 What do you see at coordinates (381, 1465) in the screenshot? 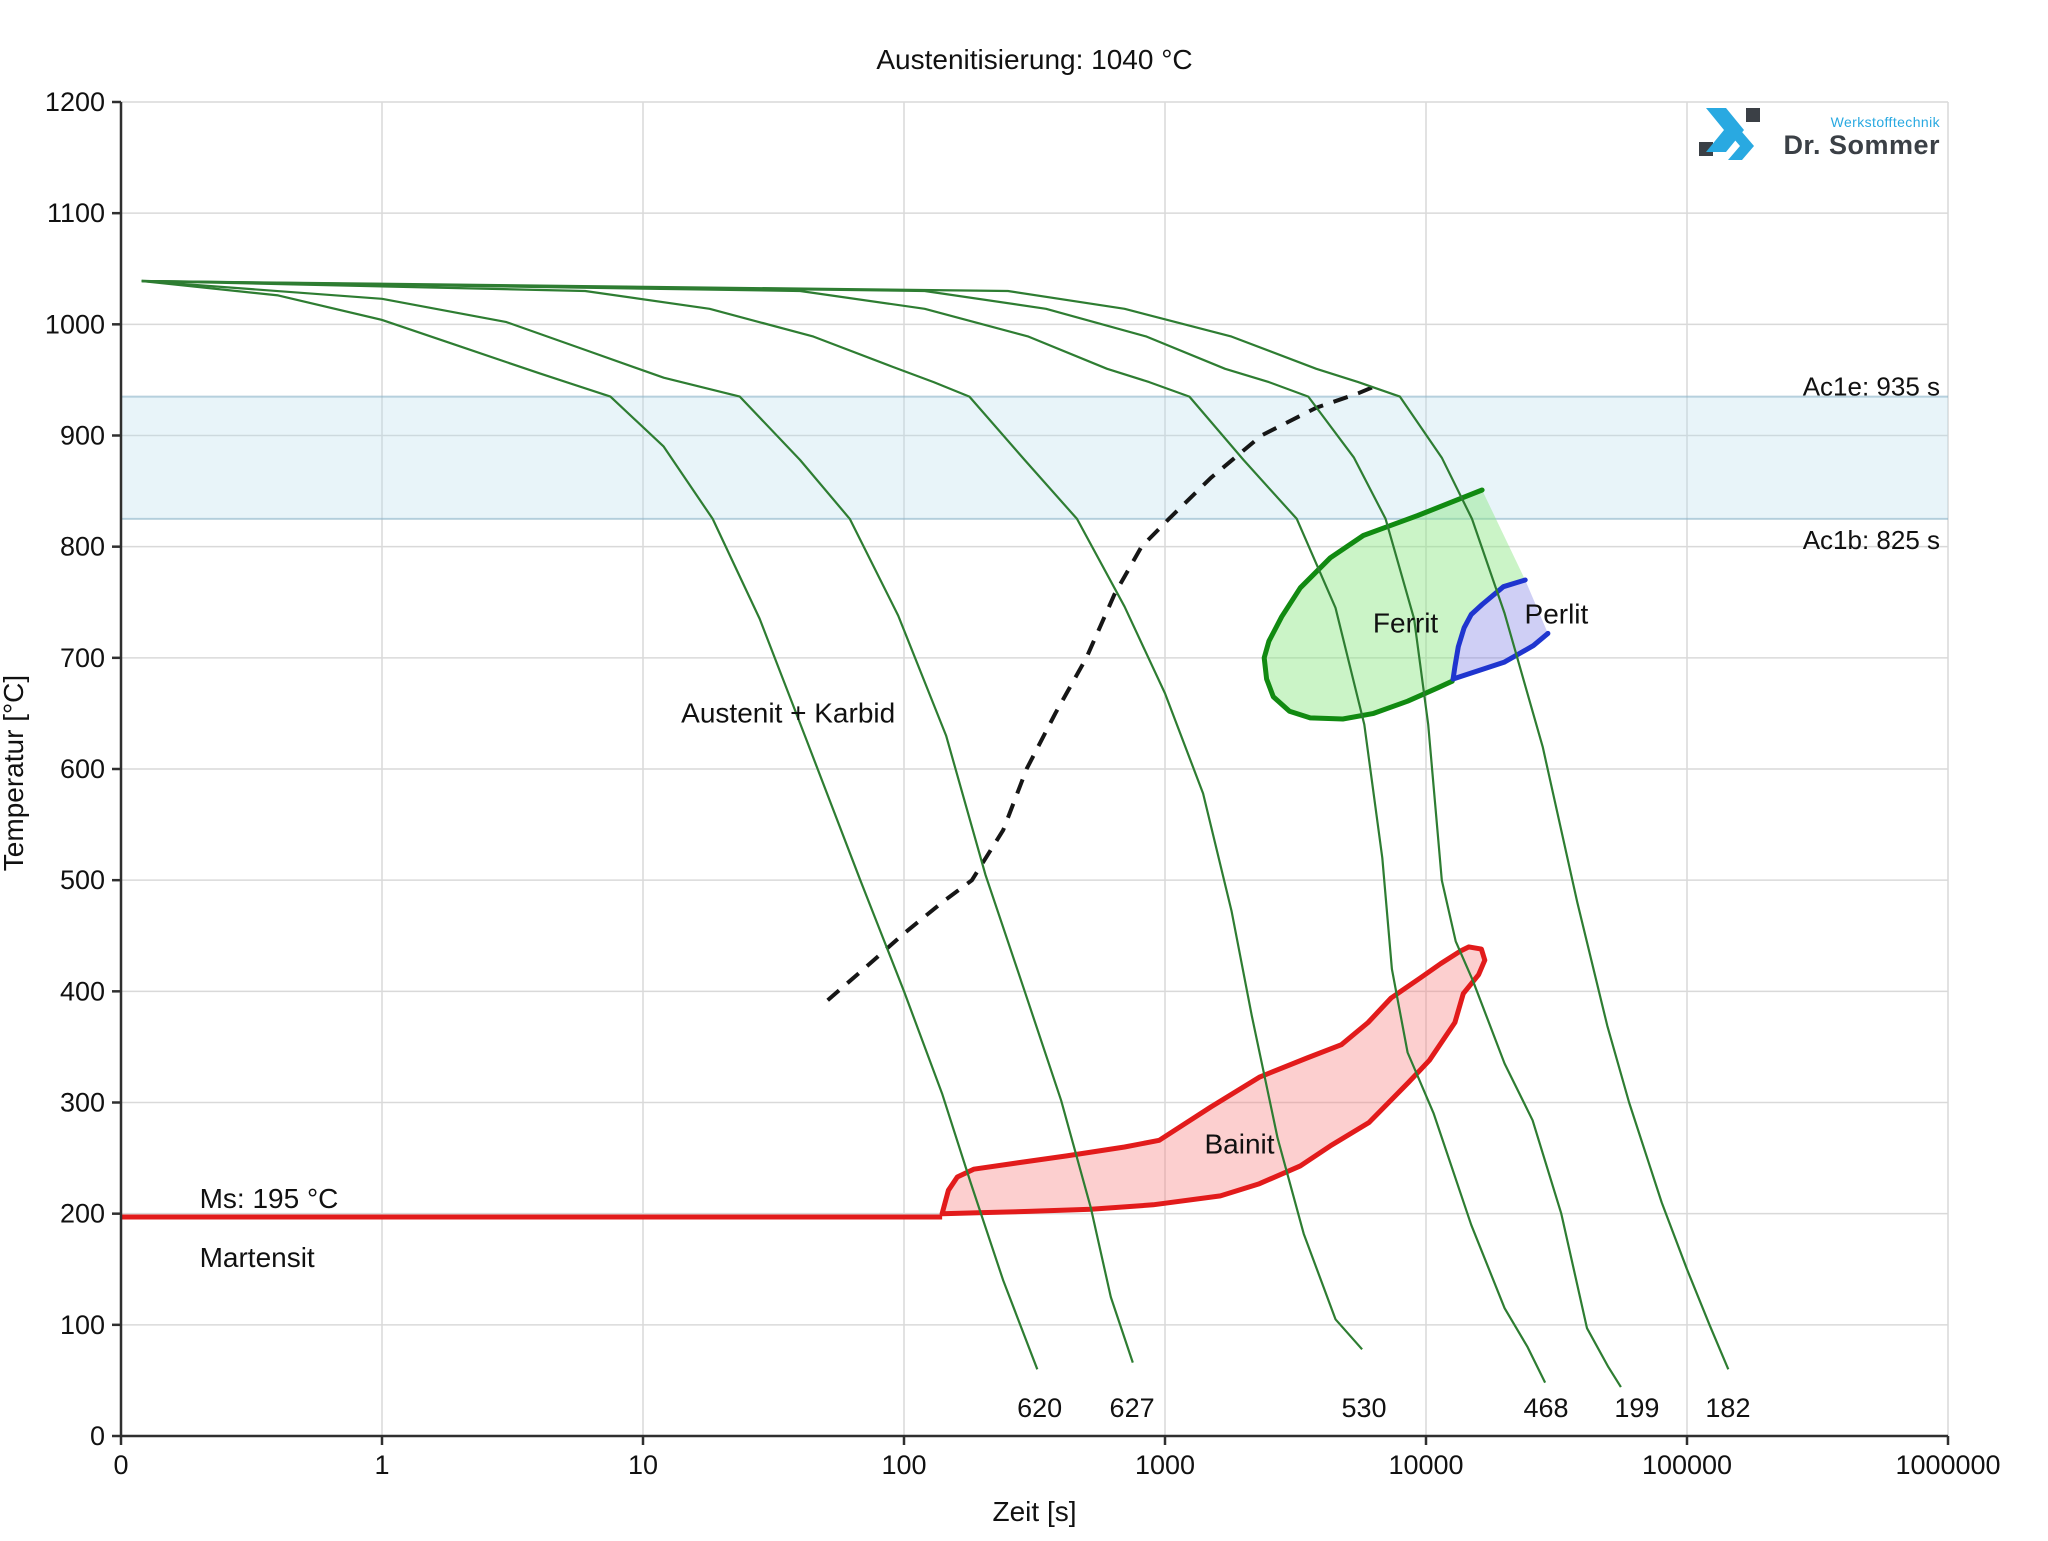
I see `x-tick-label: 1` at bounding box center [381, 1465].